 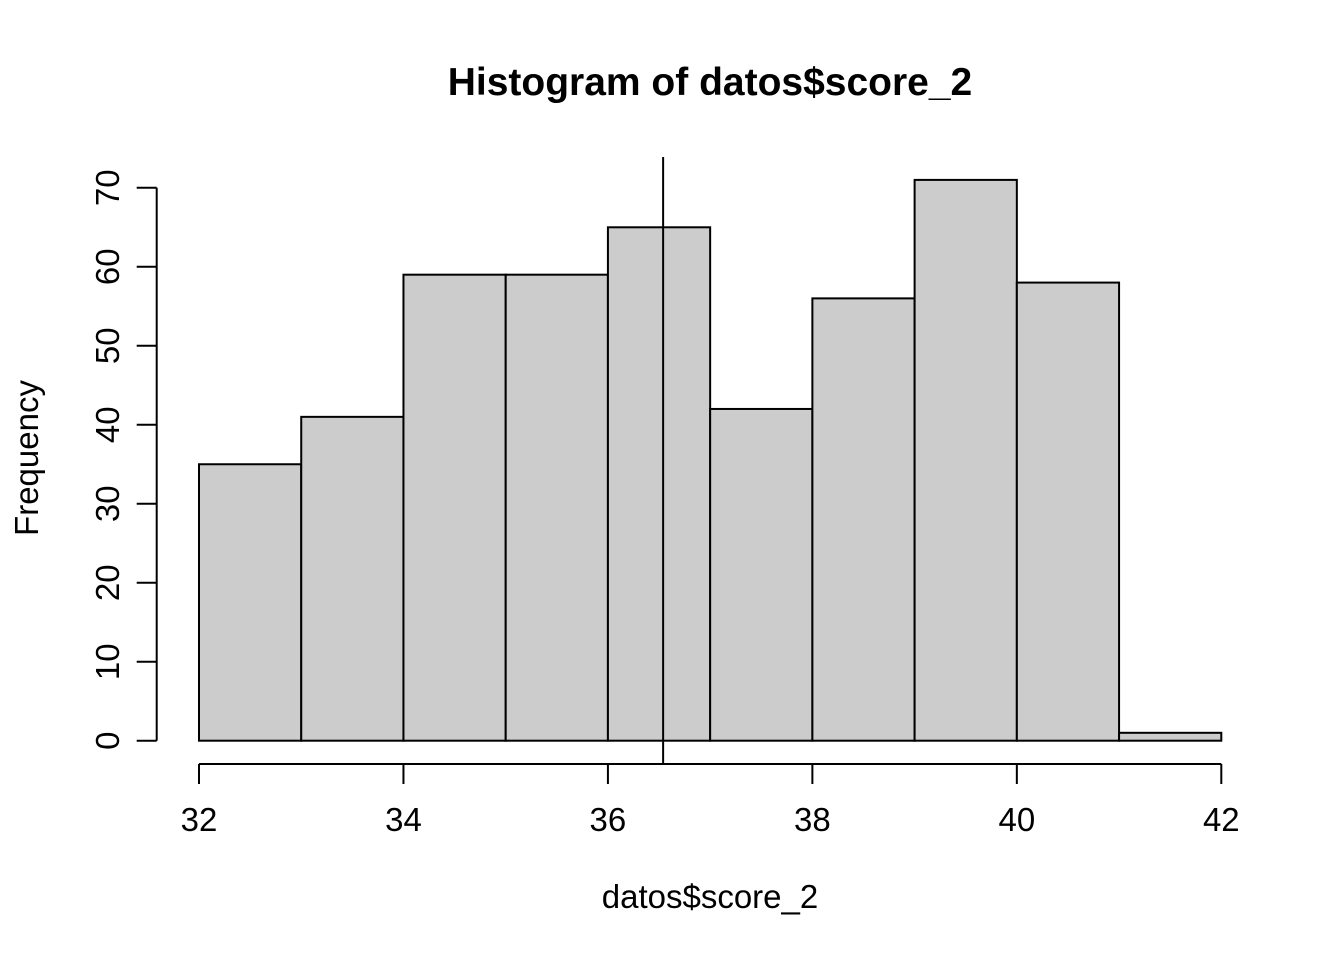 What do you see at coordinates (403, 819) in the screenshot?
I see `x-tick-label: 34` at bounding box center [403, 819].